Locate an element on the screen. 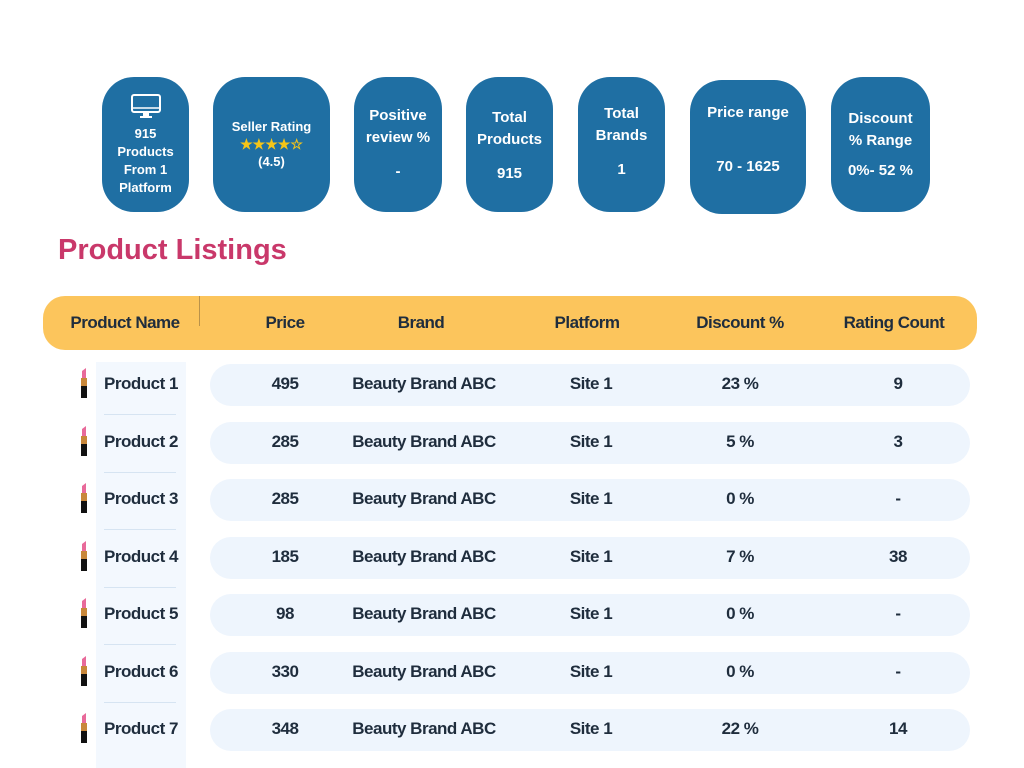 The height and width of the screenshot is (768, 1024). column-header-rating-count: Rating Count is located at coordinates (894, 322).